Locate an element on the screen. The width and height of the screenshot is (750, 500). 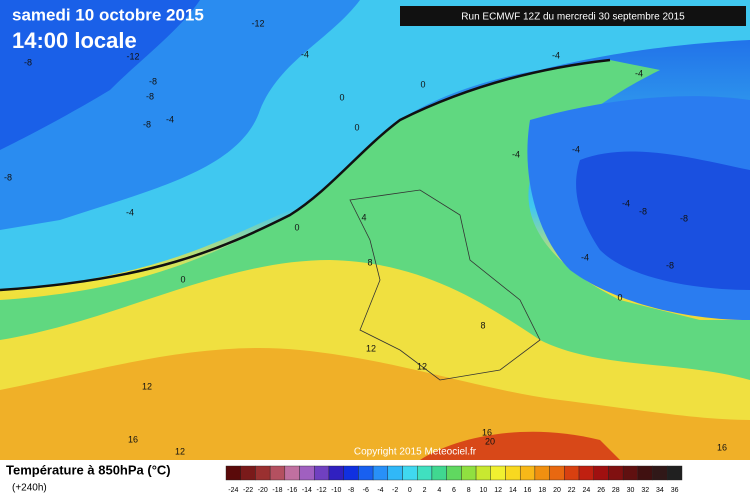
legend-label: -24 is located at coordinates (233, 490).